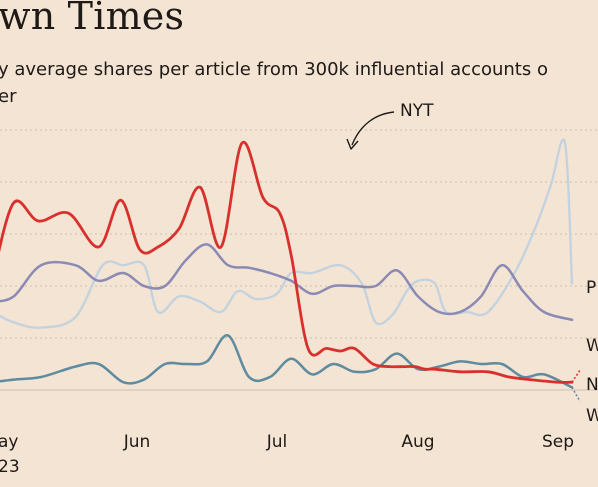 The width and height of the screenshot is (598, 487). What do you see at coordinates (92, 19) in the screenshot?
I see `chart-title: wn Times` at bounding box center [92, 19].